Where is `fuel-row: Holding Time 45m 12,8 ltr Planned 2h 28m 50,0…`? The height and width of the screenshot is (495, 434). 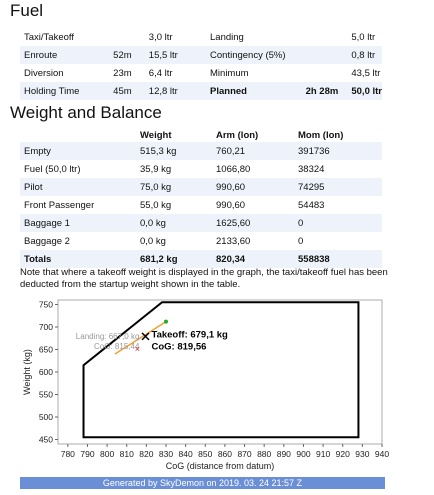
fuel-row: Holding Time 45m 12,8 ltr Planned 2h 28m 50,0… is located at coordinates (201, 91).